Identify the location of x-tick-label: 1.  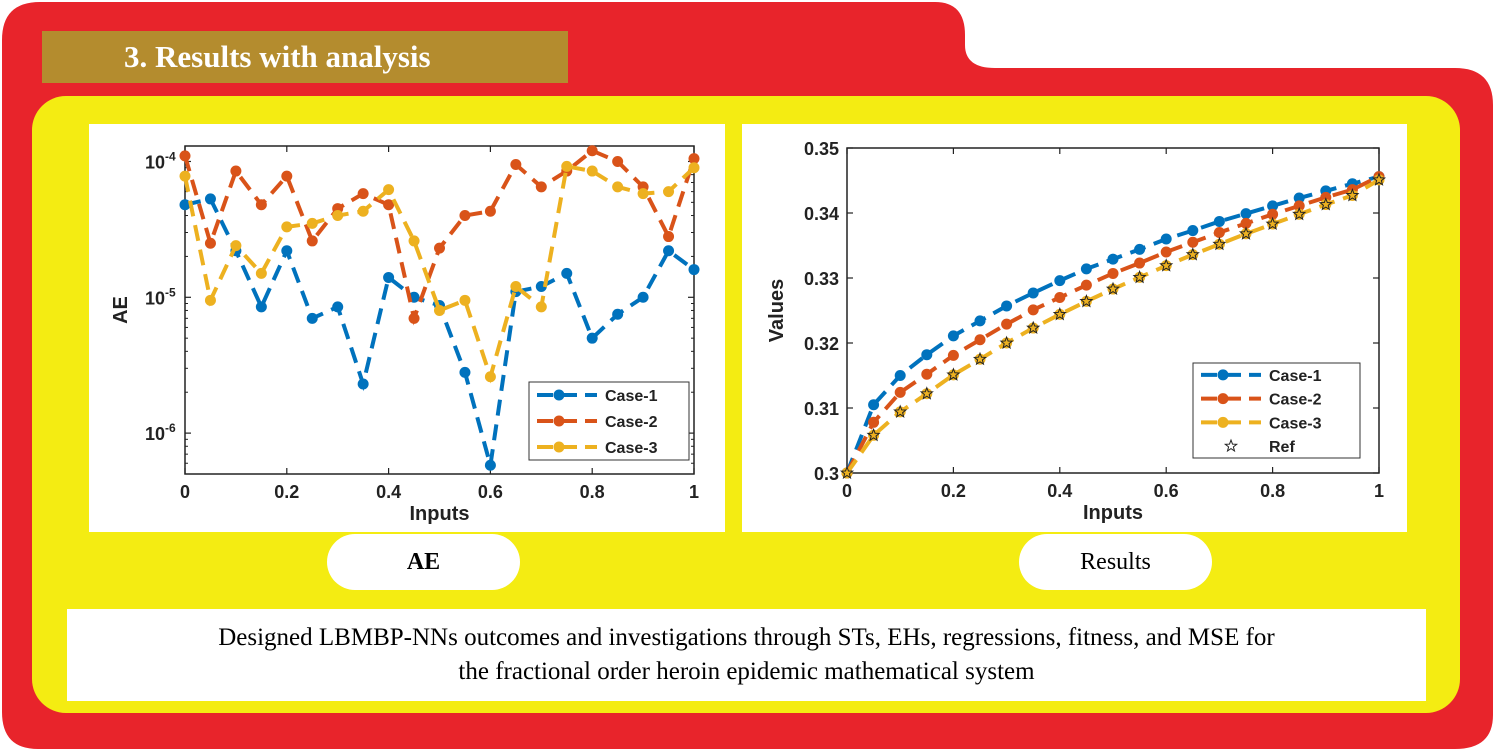
(694, 492).